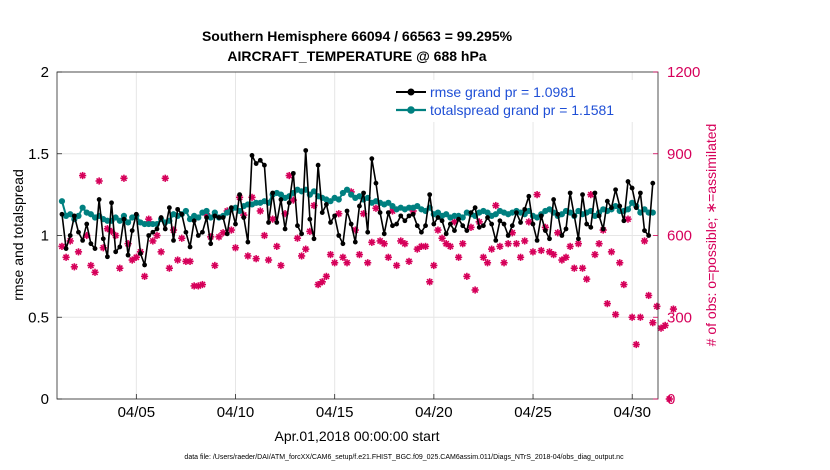 This screenshot has width=830, height=470. I want to click on left-tick-label: 1.5, so click(38, 154).